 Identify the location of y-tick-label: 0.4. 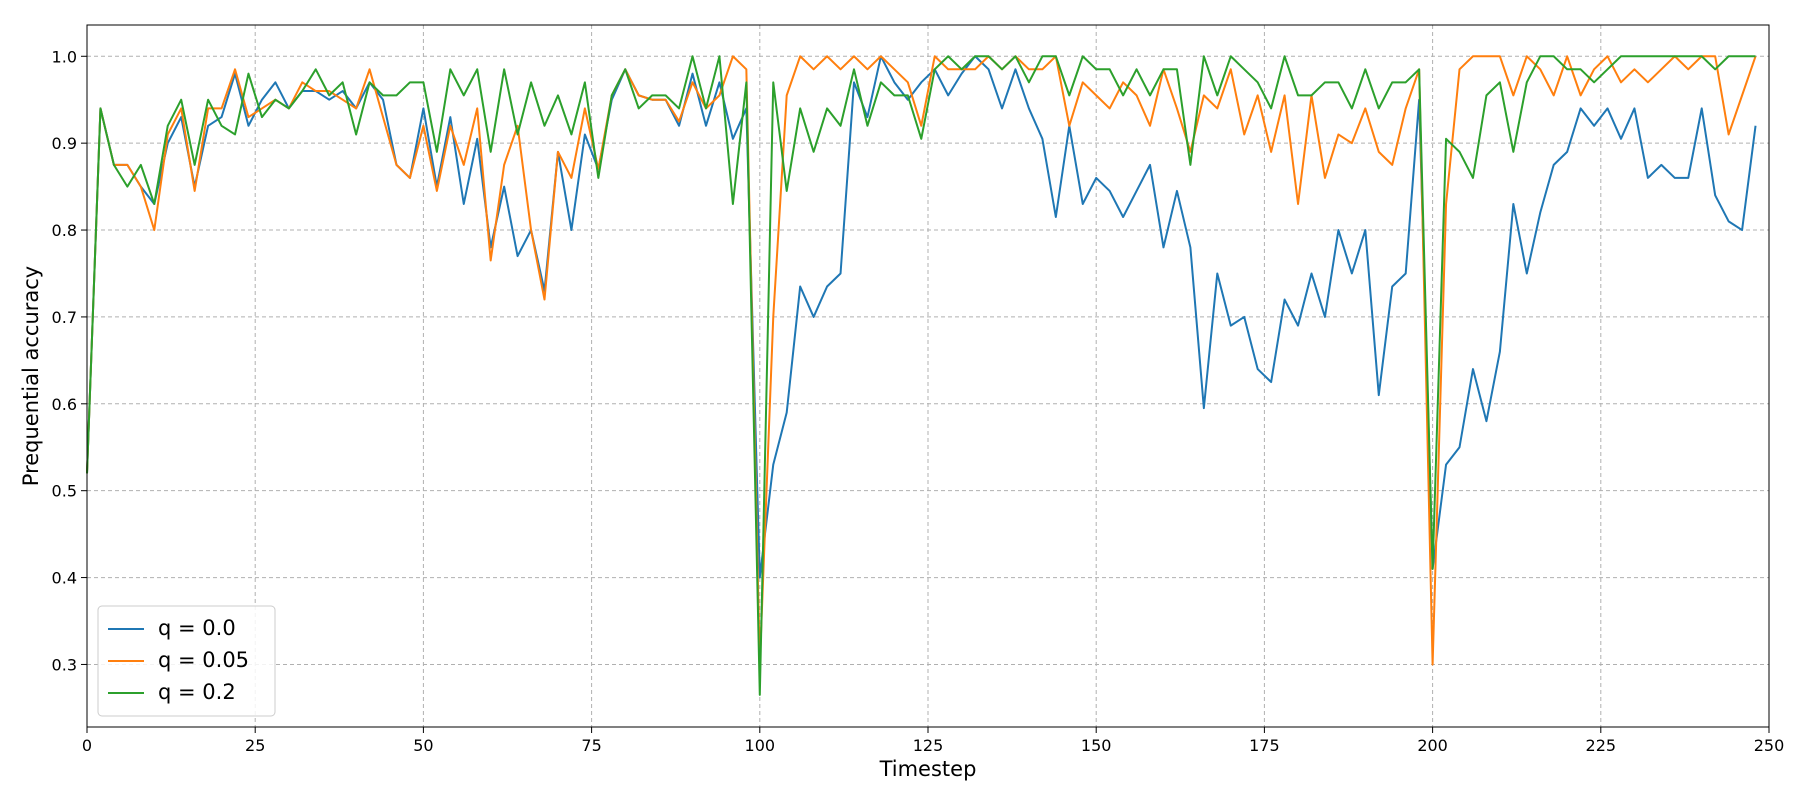
(64, 578).